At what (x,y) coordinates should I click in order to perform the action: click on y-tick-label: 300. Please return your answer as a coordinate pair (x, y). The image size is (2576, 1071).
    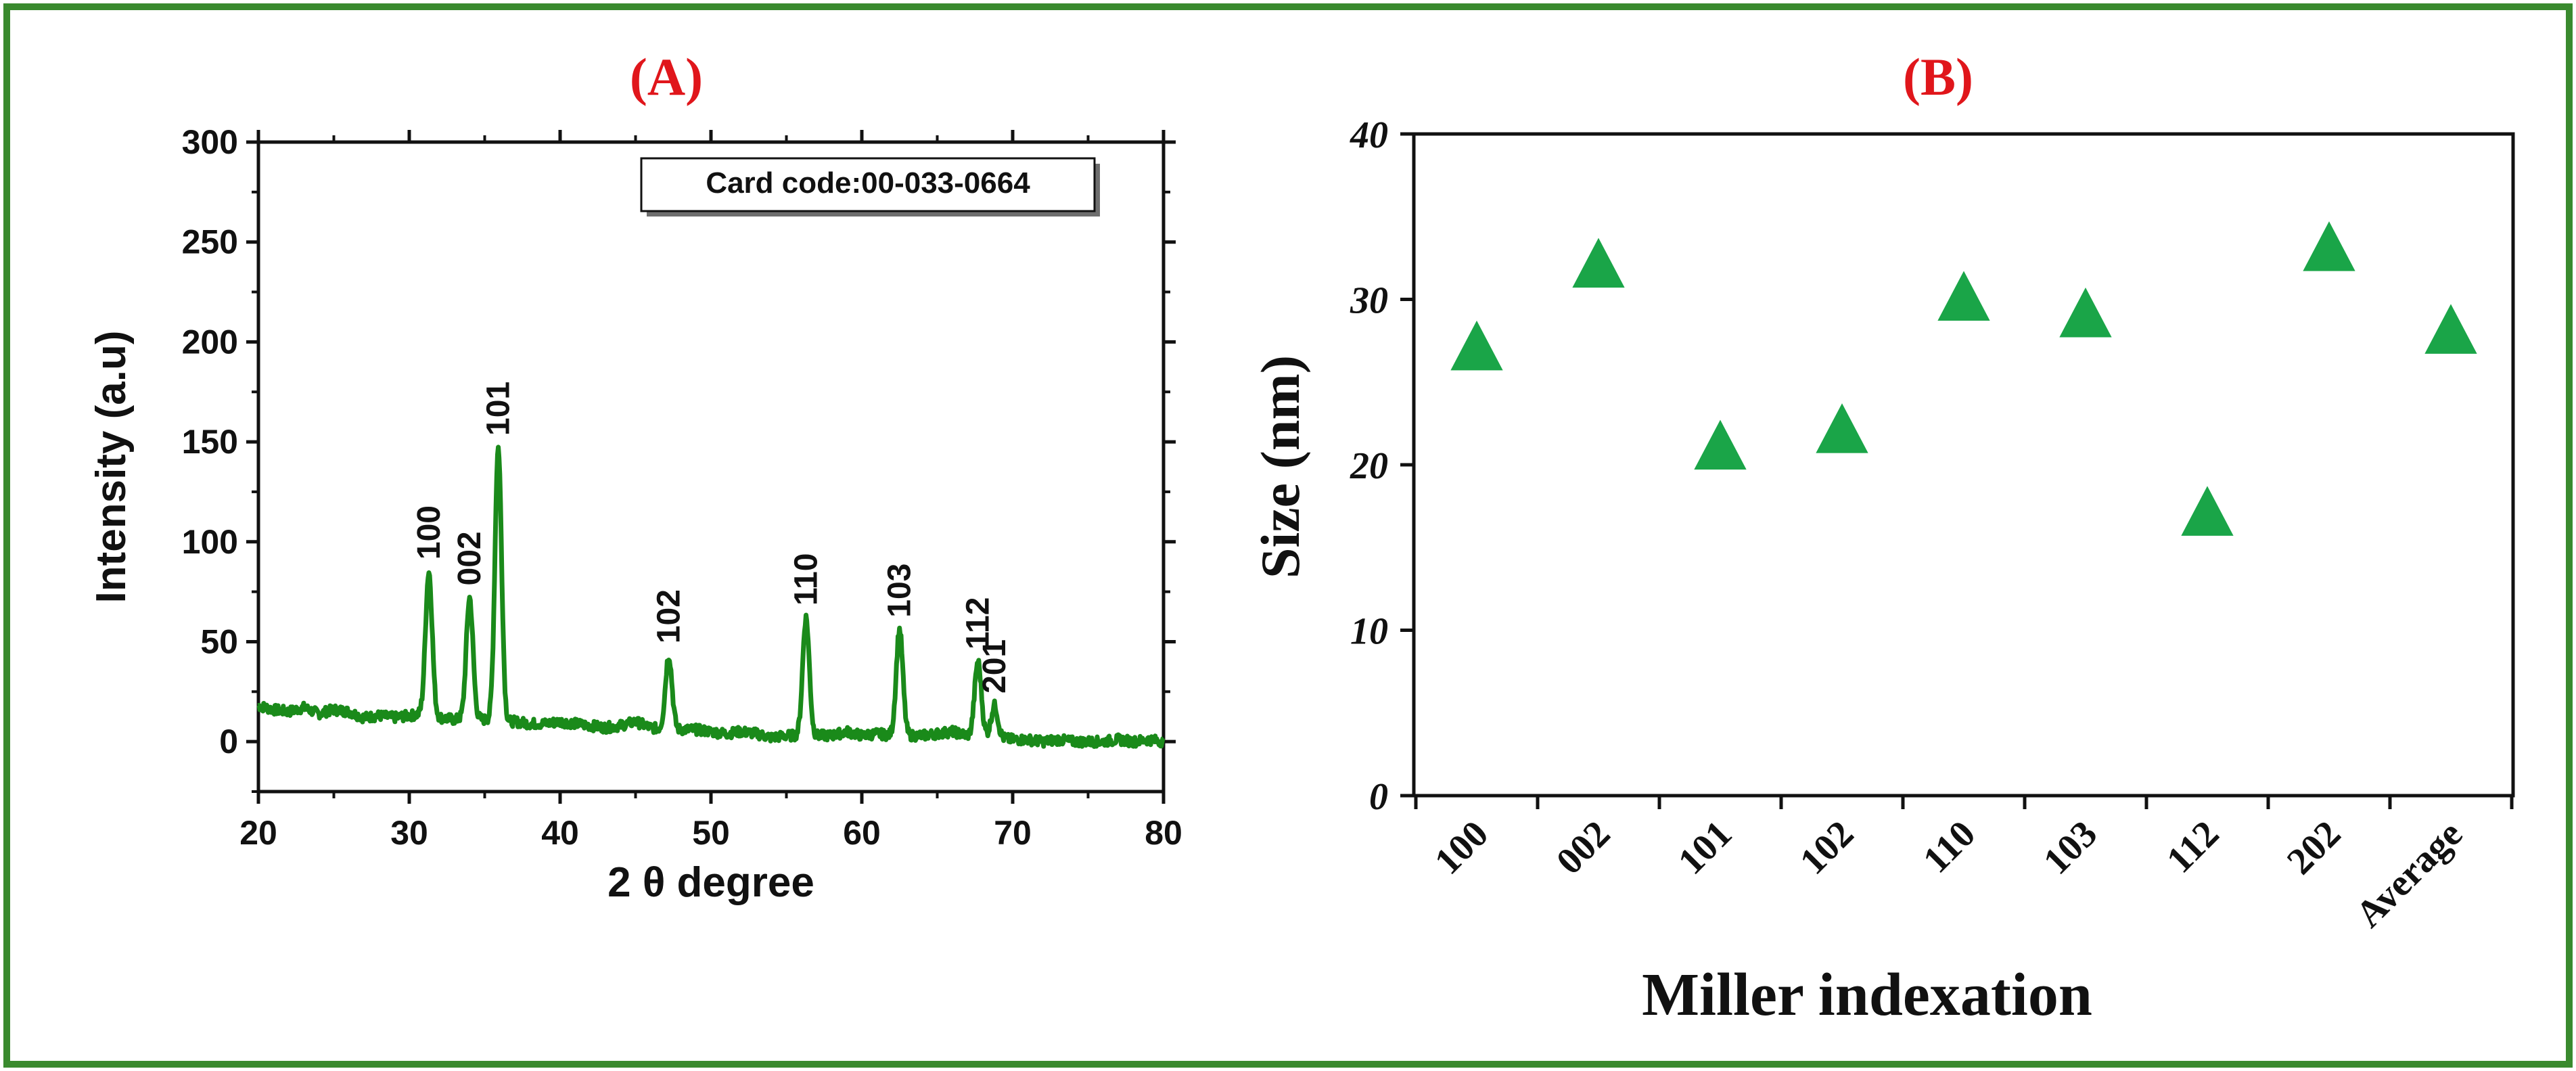
    Looking at the image, I should click on (210, 142).